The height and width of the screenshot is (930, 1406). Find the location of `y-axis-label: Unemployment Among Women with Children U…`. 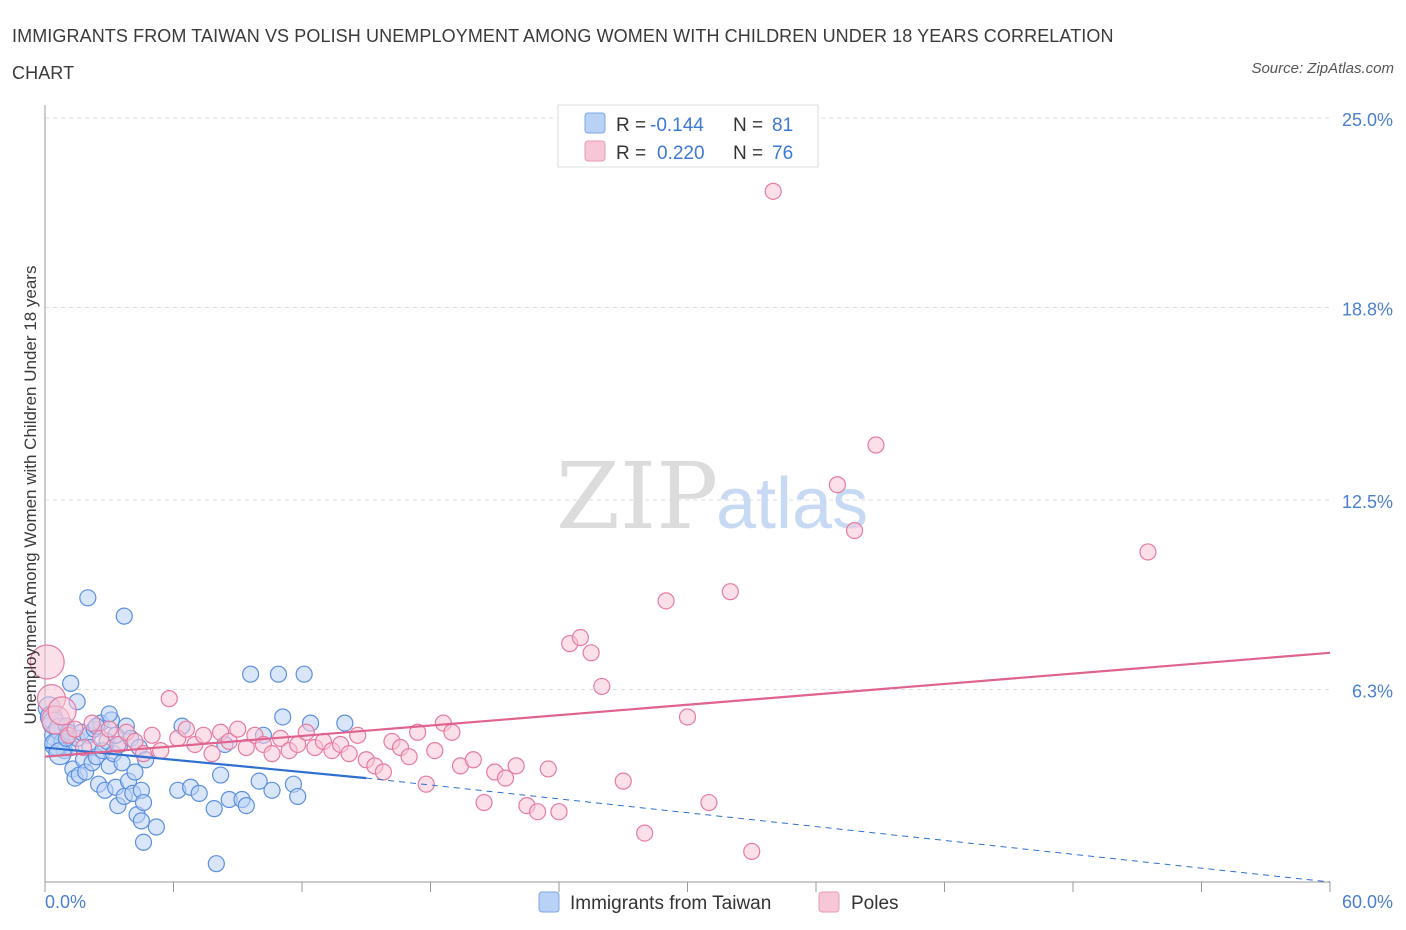

y-axis-label: Unemployment Among Women with Children U… is located at coordinates (30, 495).